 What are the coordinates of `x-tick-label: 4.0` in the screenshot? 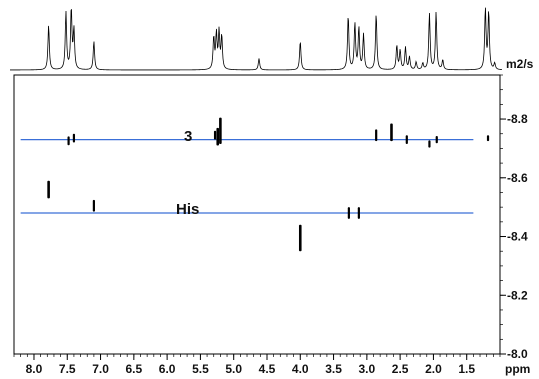 It's located at (300, 369).